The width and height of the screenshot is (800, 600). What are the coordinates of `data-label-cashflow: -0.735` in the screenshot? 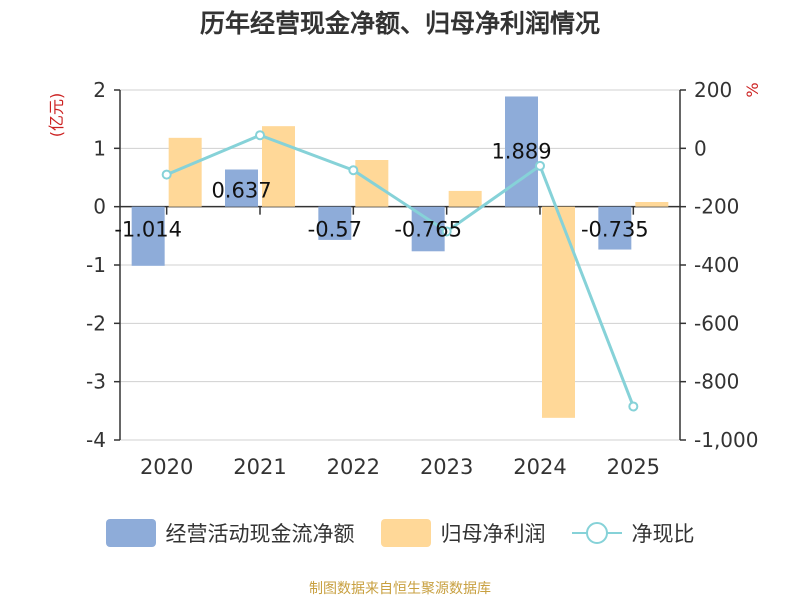 It's located at (615, 230).